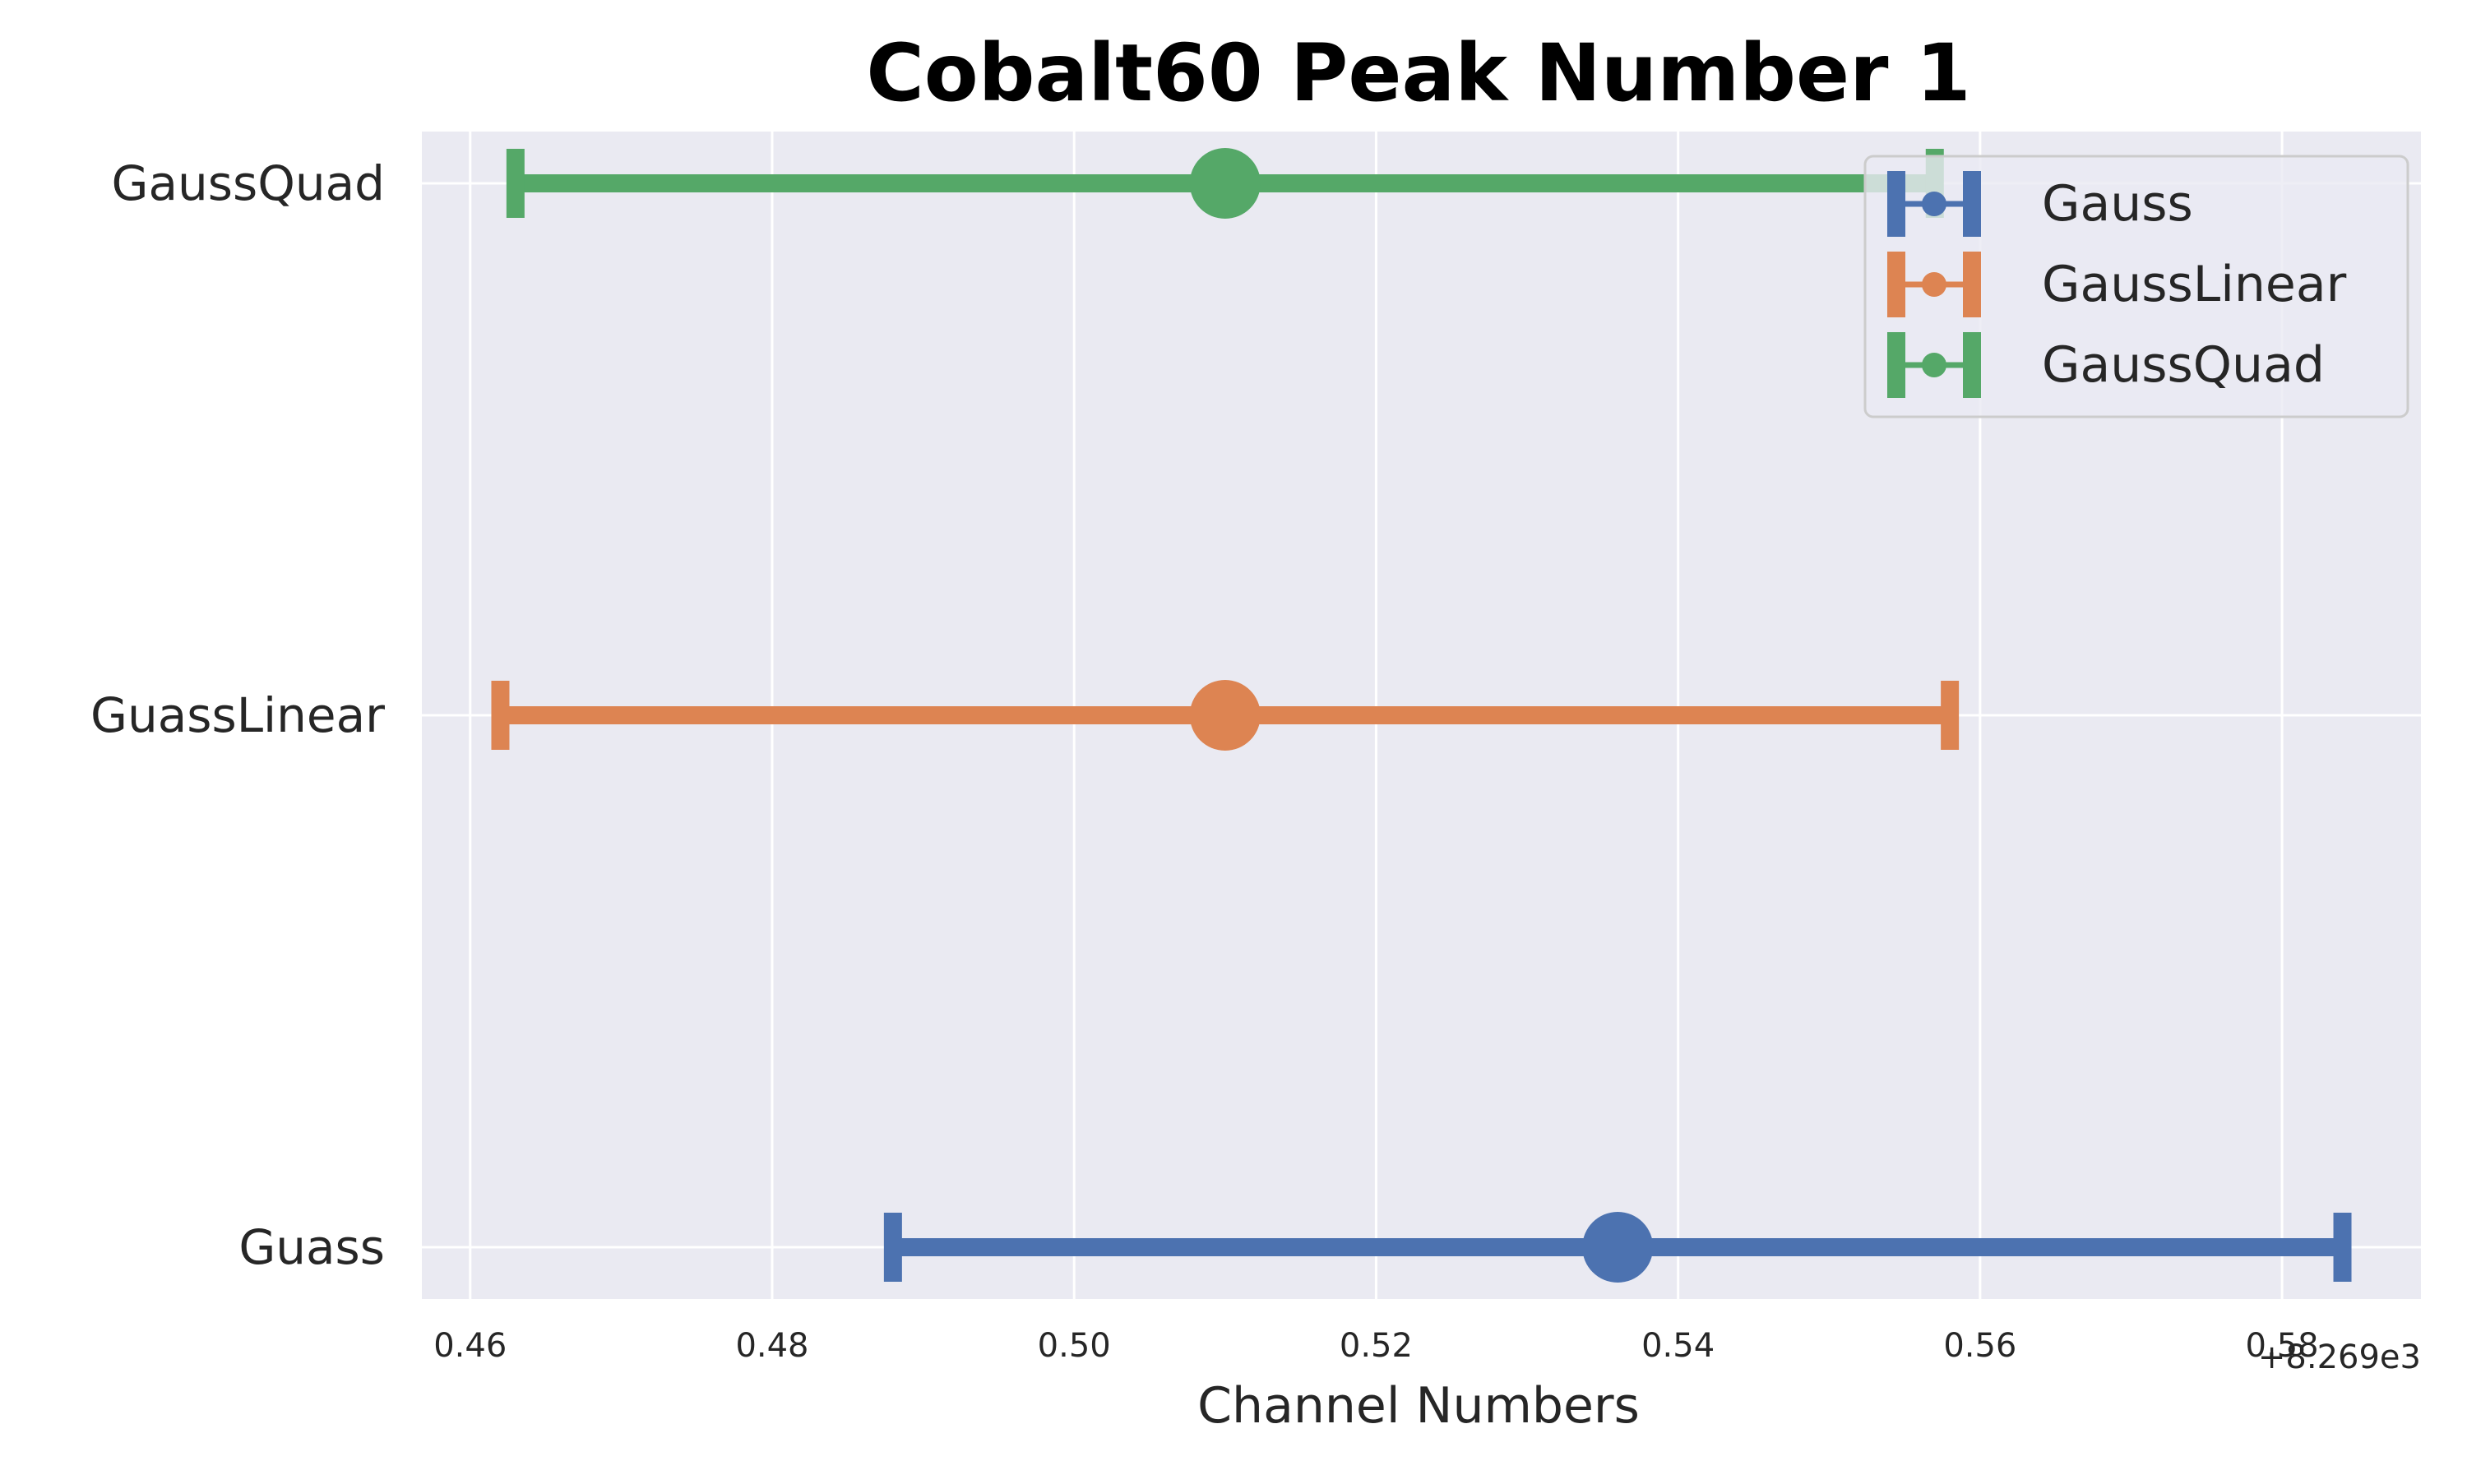  What do you see at coordinates (1979, 1346) in the screenshot?
I see `x-tick-label: 0.56` at bounding box center [1979, 1346].